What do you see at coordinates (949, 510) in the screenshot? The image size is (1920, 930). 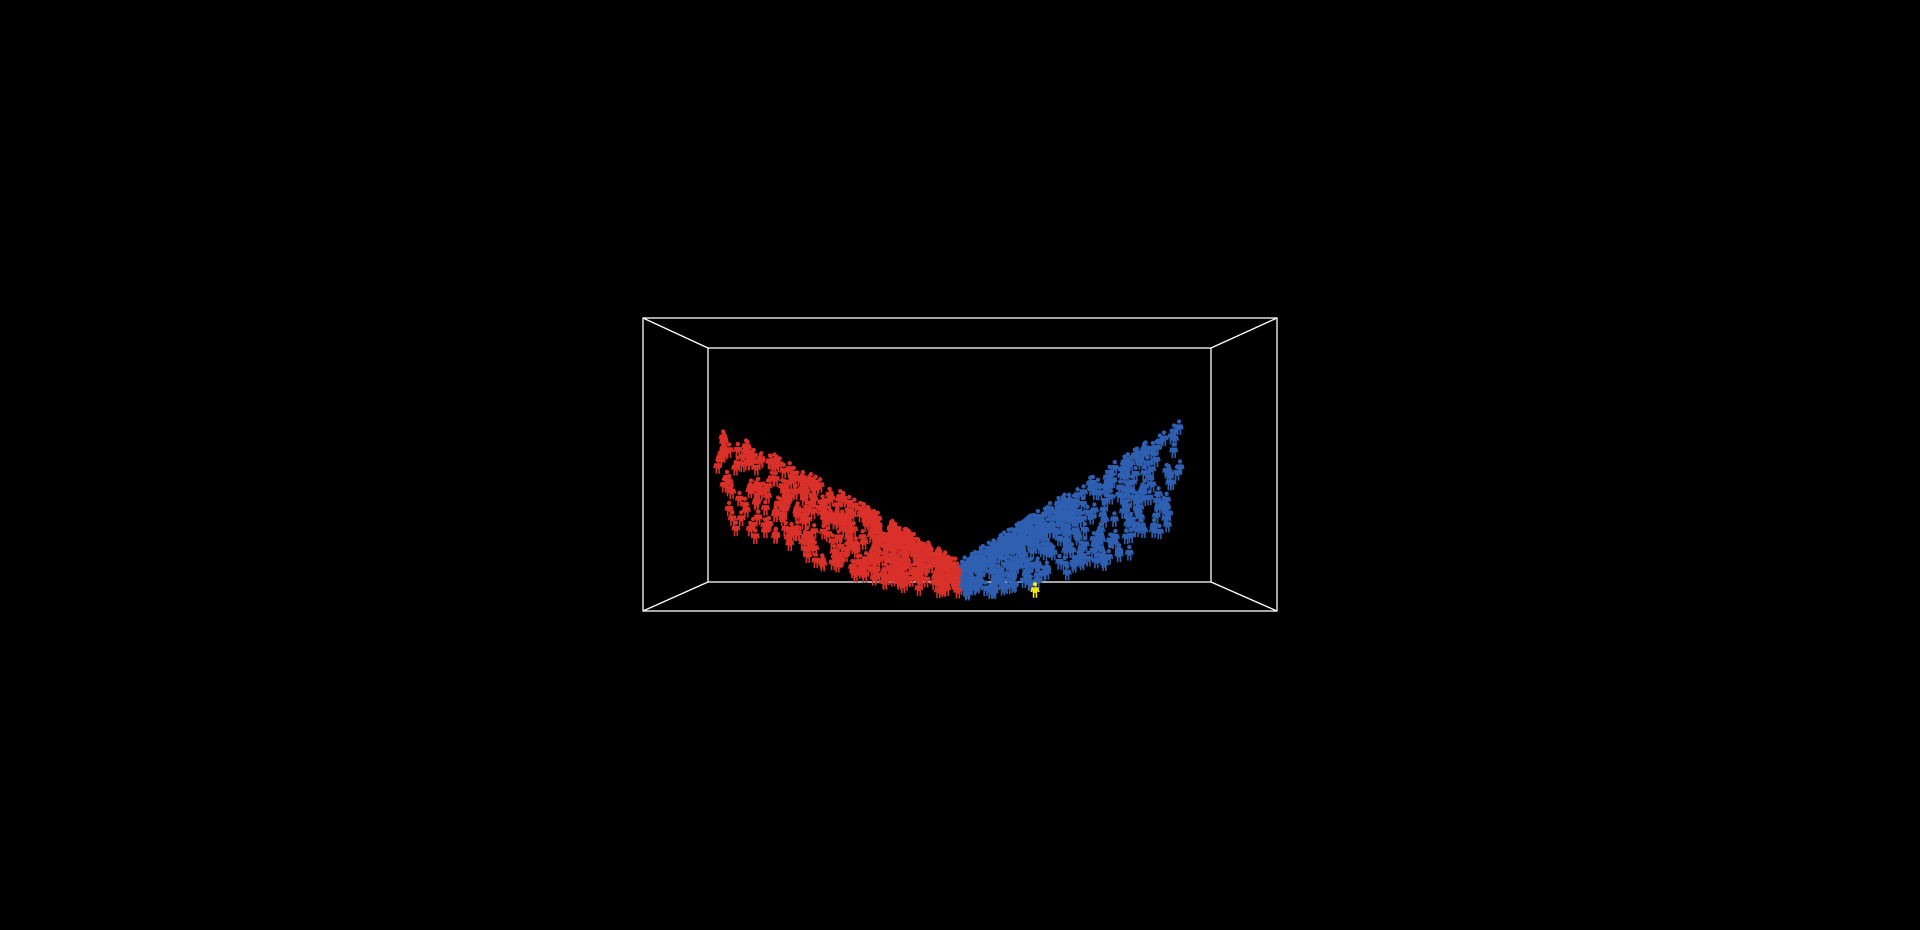 I see `data-points` at bounding box center [949, 510].